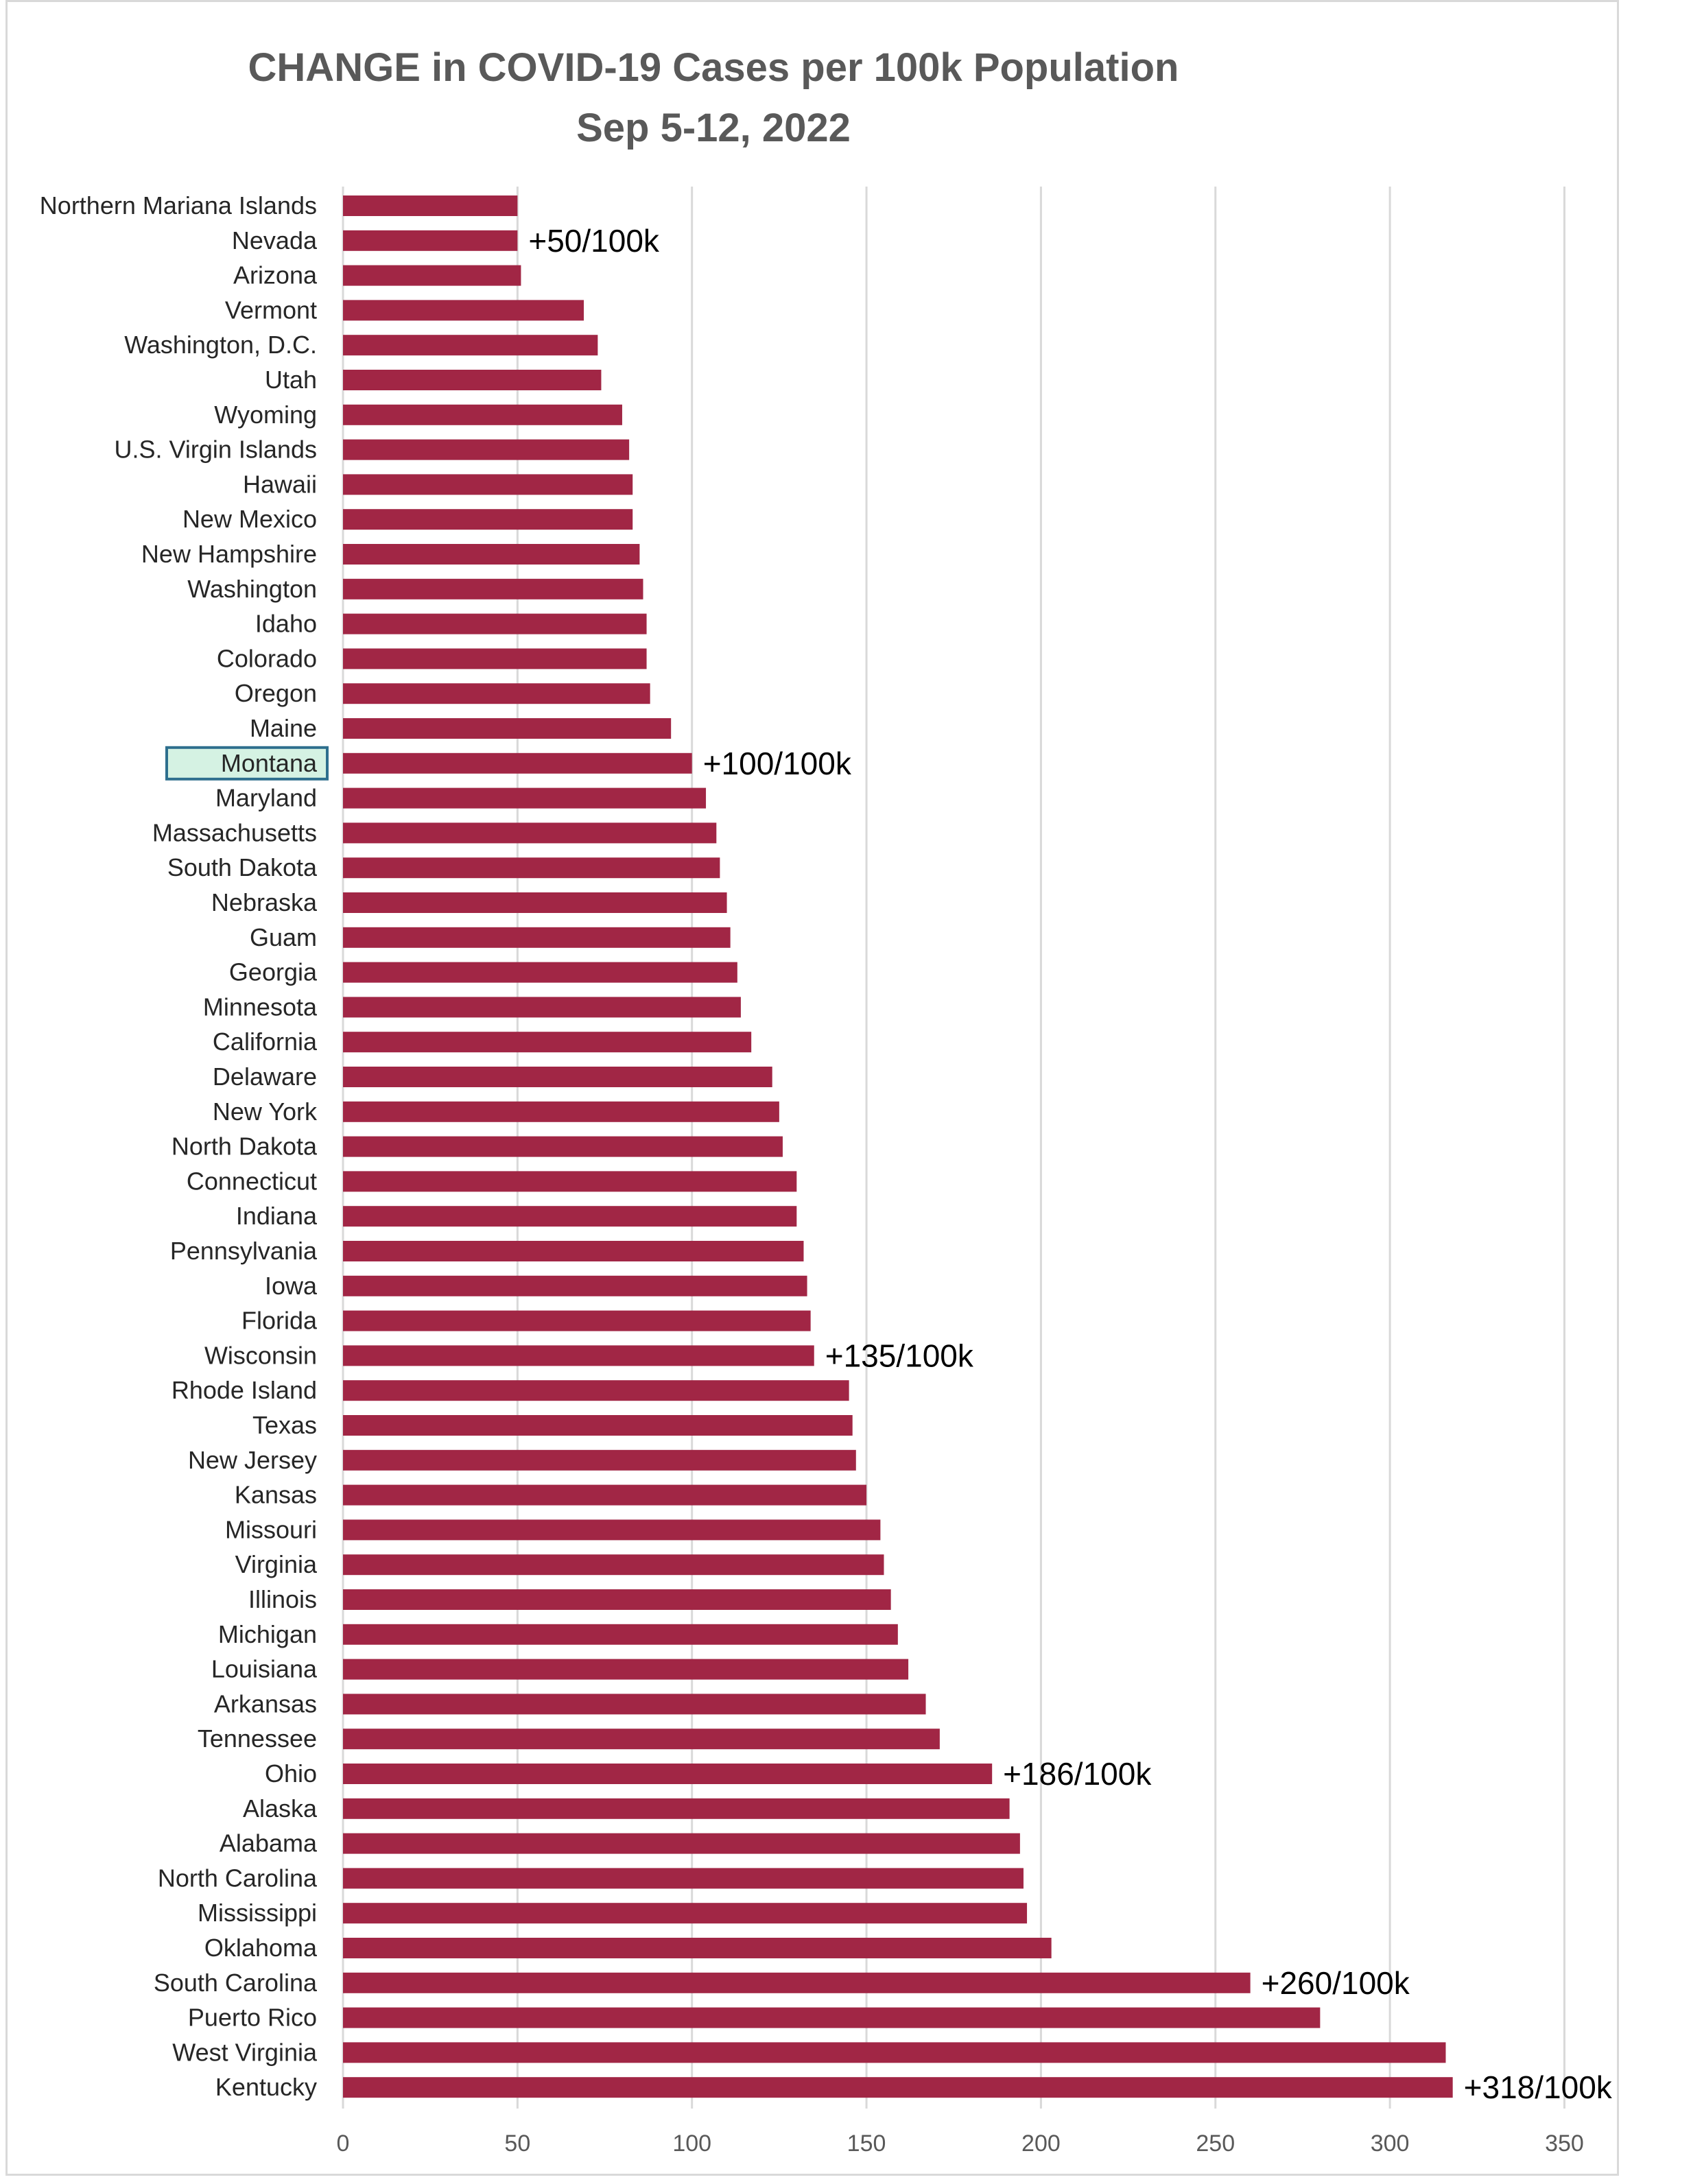  I want to click on category-label: California, so click(265, 1042).